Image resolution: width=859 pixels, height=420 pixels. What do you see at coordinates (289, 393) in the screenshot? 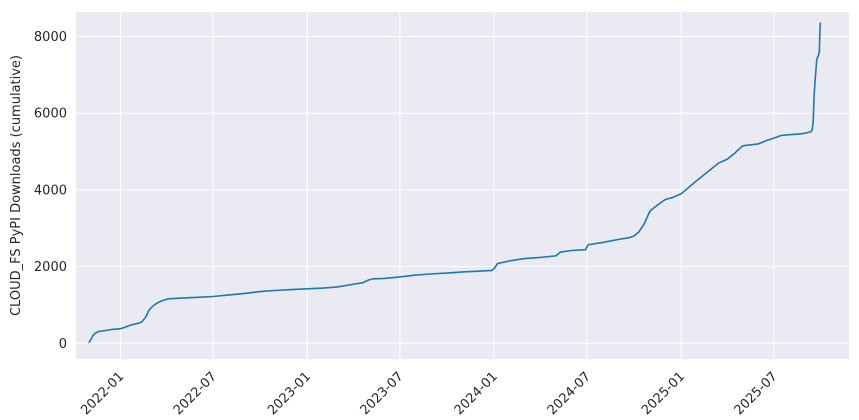
I see `x-tick-label: 2023-01` at bounding box center [289, 393].